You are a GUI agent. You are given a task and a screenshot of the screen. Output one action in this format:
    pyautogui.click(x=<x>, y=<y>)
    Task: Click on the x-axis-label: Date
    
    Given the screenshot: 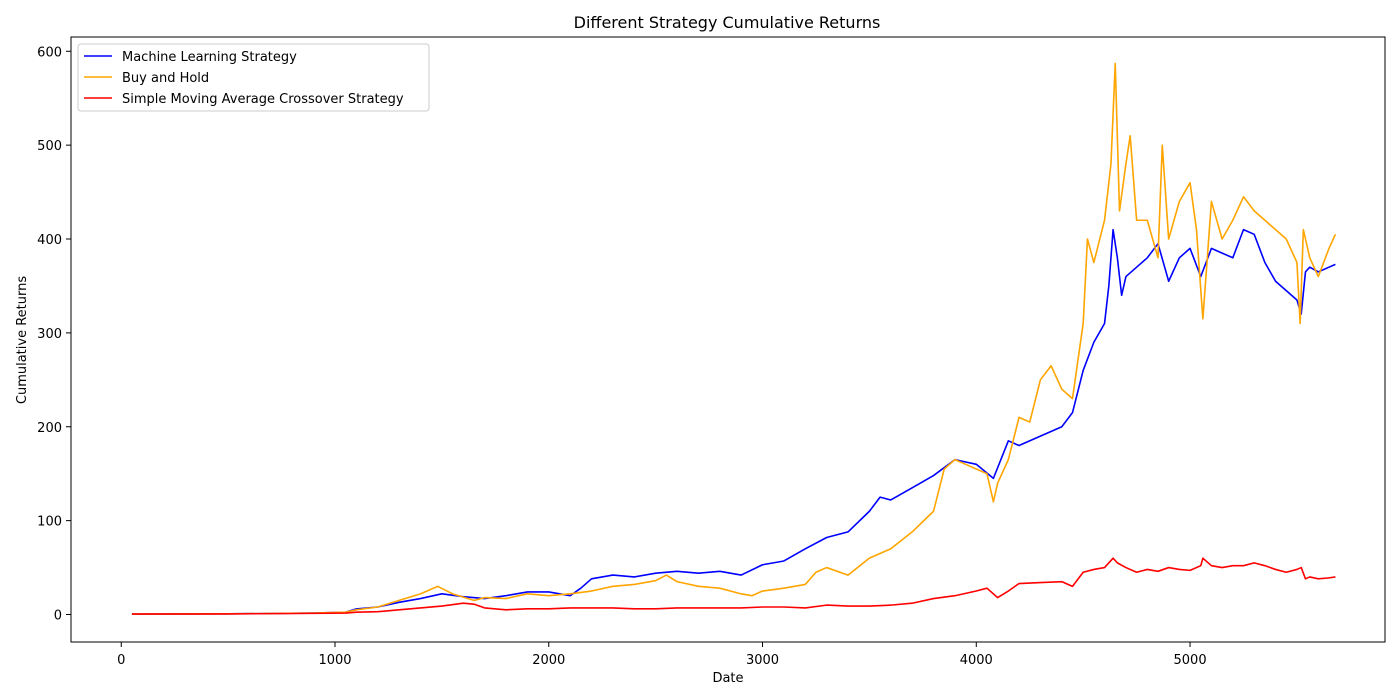 What is the action you would take?
    pyautogui.click(x=727, y=678)
    